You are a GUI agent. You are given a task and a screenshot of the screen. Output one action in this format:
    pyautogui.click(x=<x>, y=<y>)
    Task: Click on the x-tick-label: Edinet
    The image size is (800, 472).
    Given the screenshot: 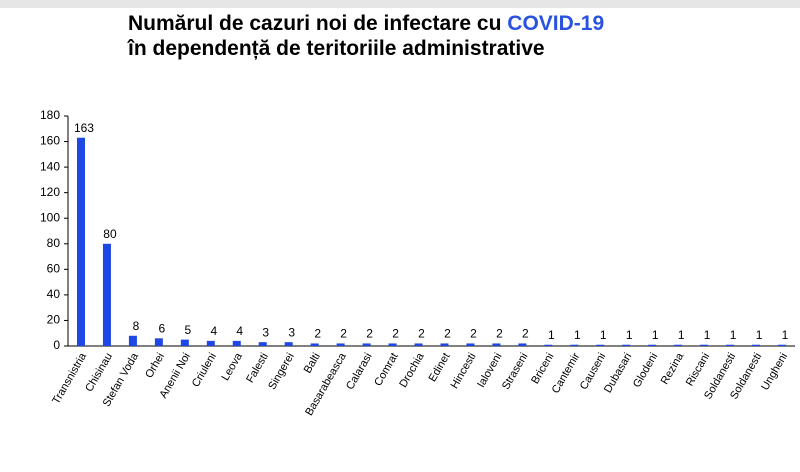 What is the action you would take?
    pyautogui.click(x=440, y=367)
    